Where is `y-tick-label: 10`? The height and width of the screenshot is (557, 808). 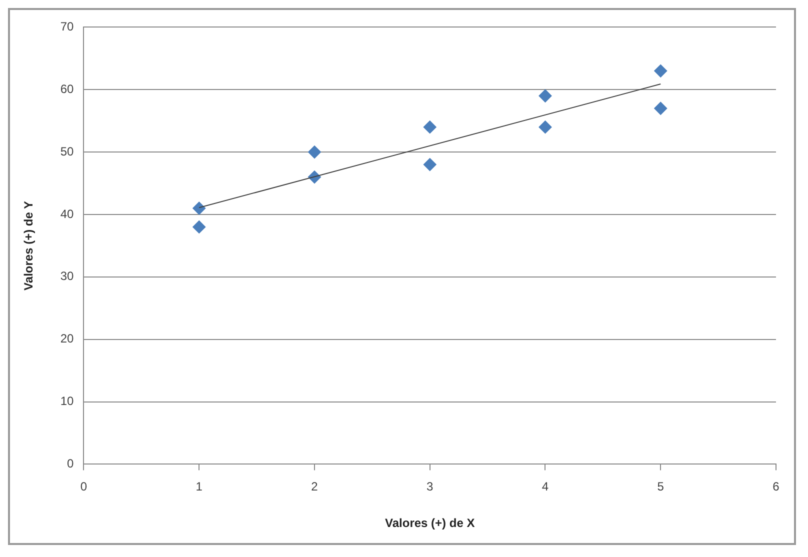
y-tick-label: 10 is located at coordinates (67, 401).